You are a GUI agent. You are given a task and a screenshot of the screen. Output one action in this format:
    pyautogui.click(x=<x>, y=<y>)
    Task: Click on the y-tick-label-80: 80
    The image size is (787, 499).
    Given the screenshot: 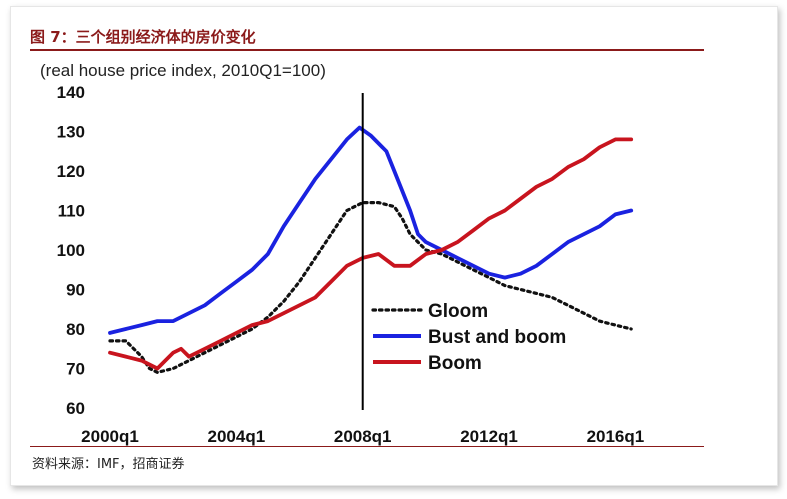 What is the action you would take?
    pyautogui.click(x=75, y=329)
    